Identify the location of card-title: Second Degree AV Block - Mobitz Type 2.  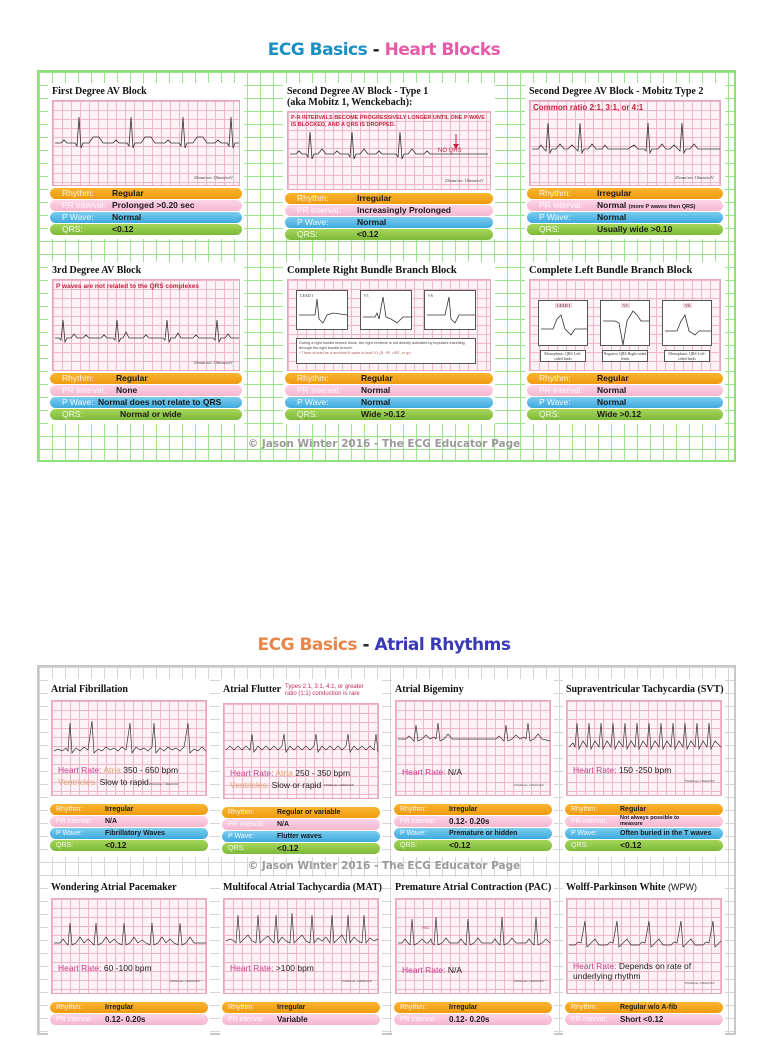
(616, 91).